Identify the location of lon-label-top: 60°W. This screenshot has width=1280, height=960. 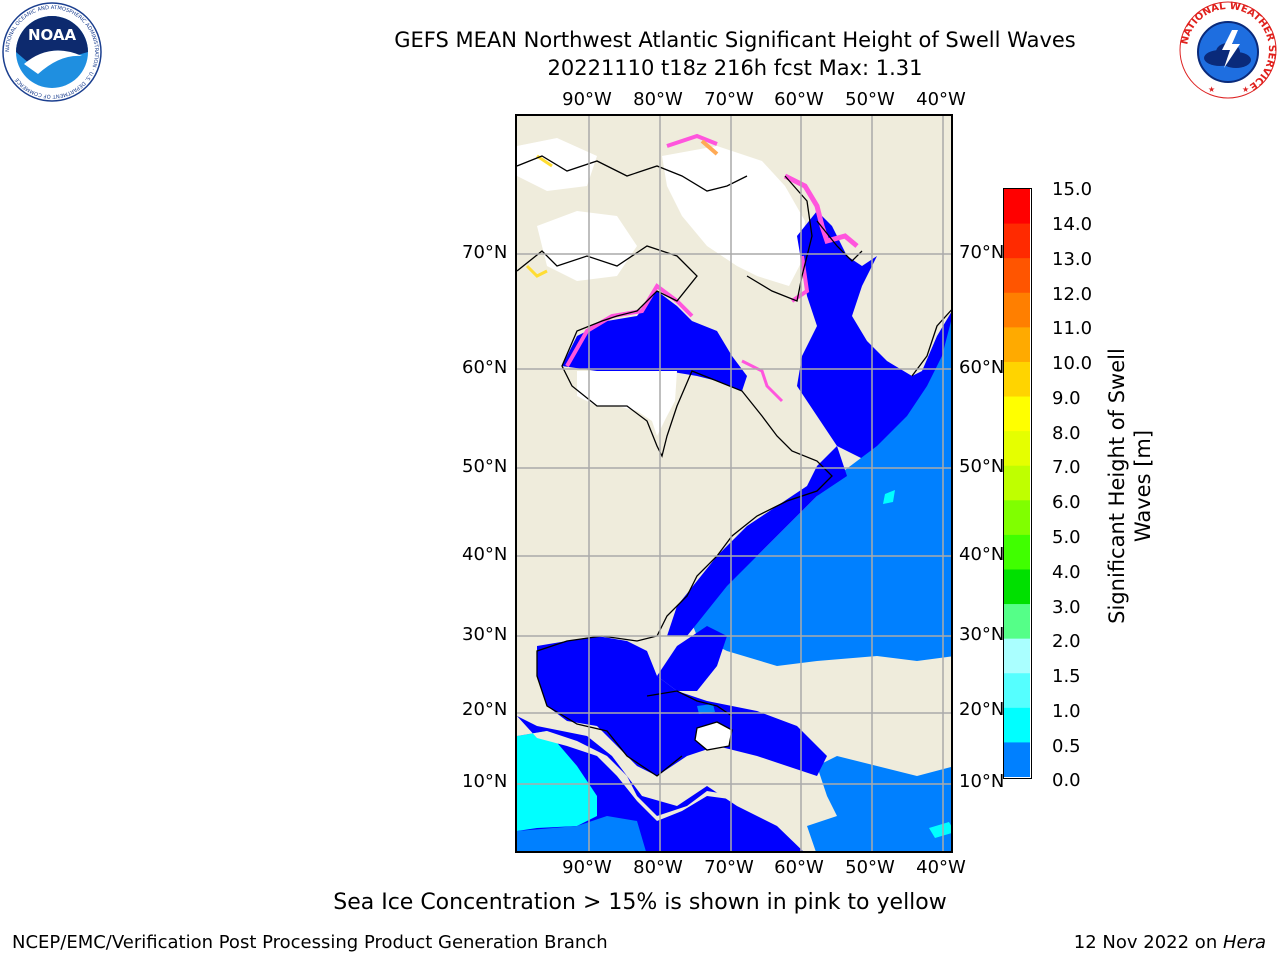
(799, 99).